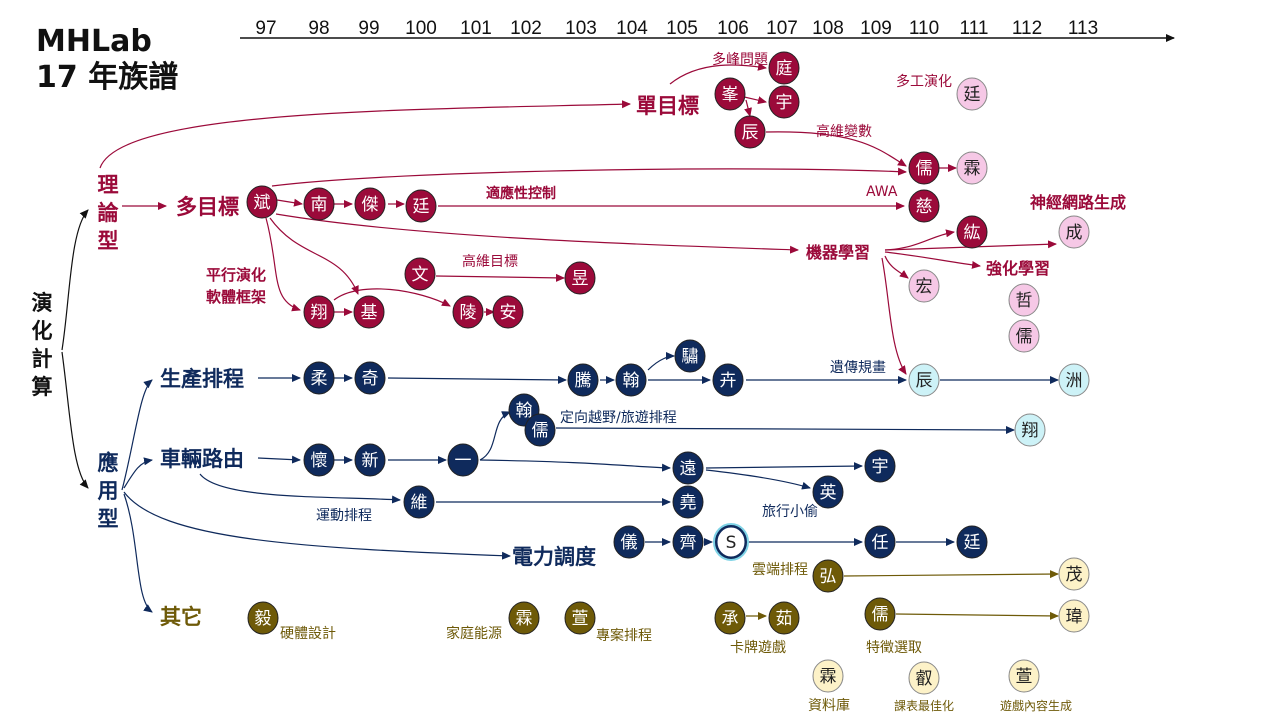 The height and width of the screenshot is (720, 1280). What do you see at coordinates (370, 379) in the screenshot?
I see `node-label: 奇` at bounding box center [370, 379].